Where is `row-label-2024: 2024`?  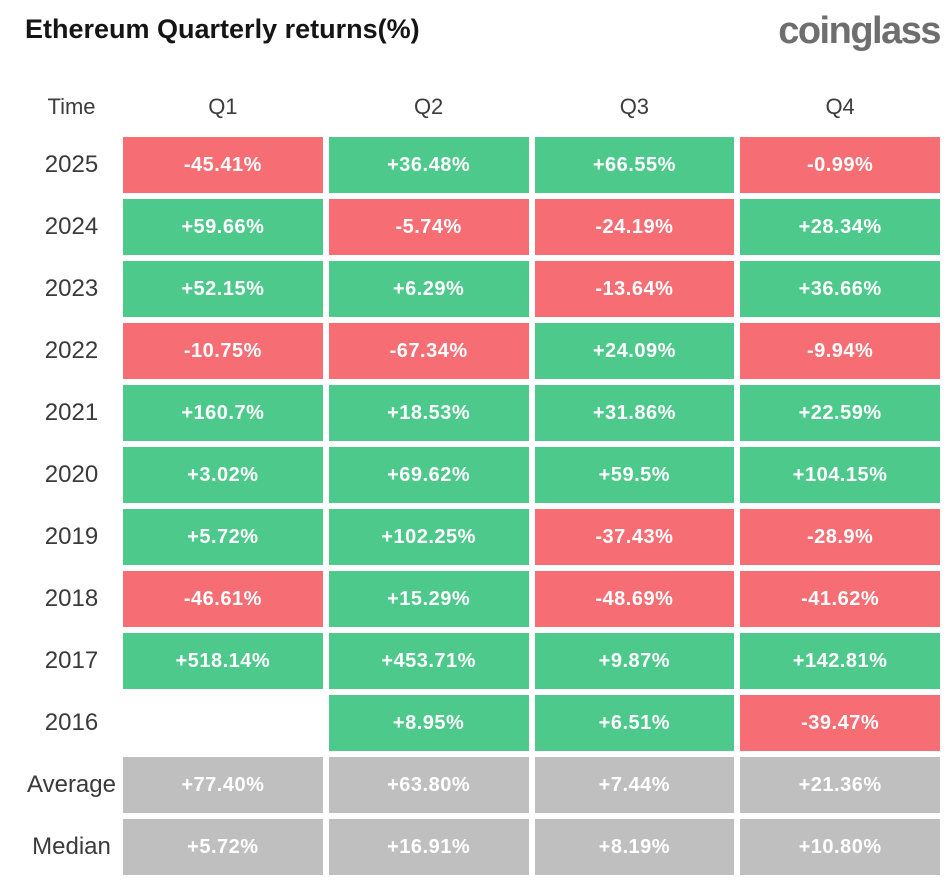
row-label-2024: 2024 is located at coordinates (71, 226).